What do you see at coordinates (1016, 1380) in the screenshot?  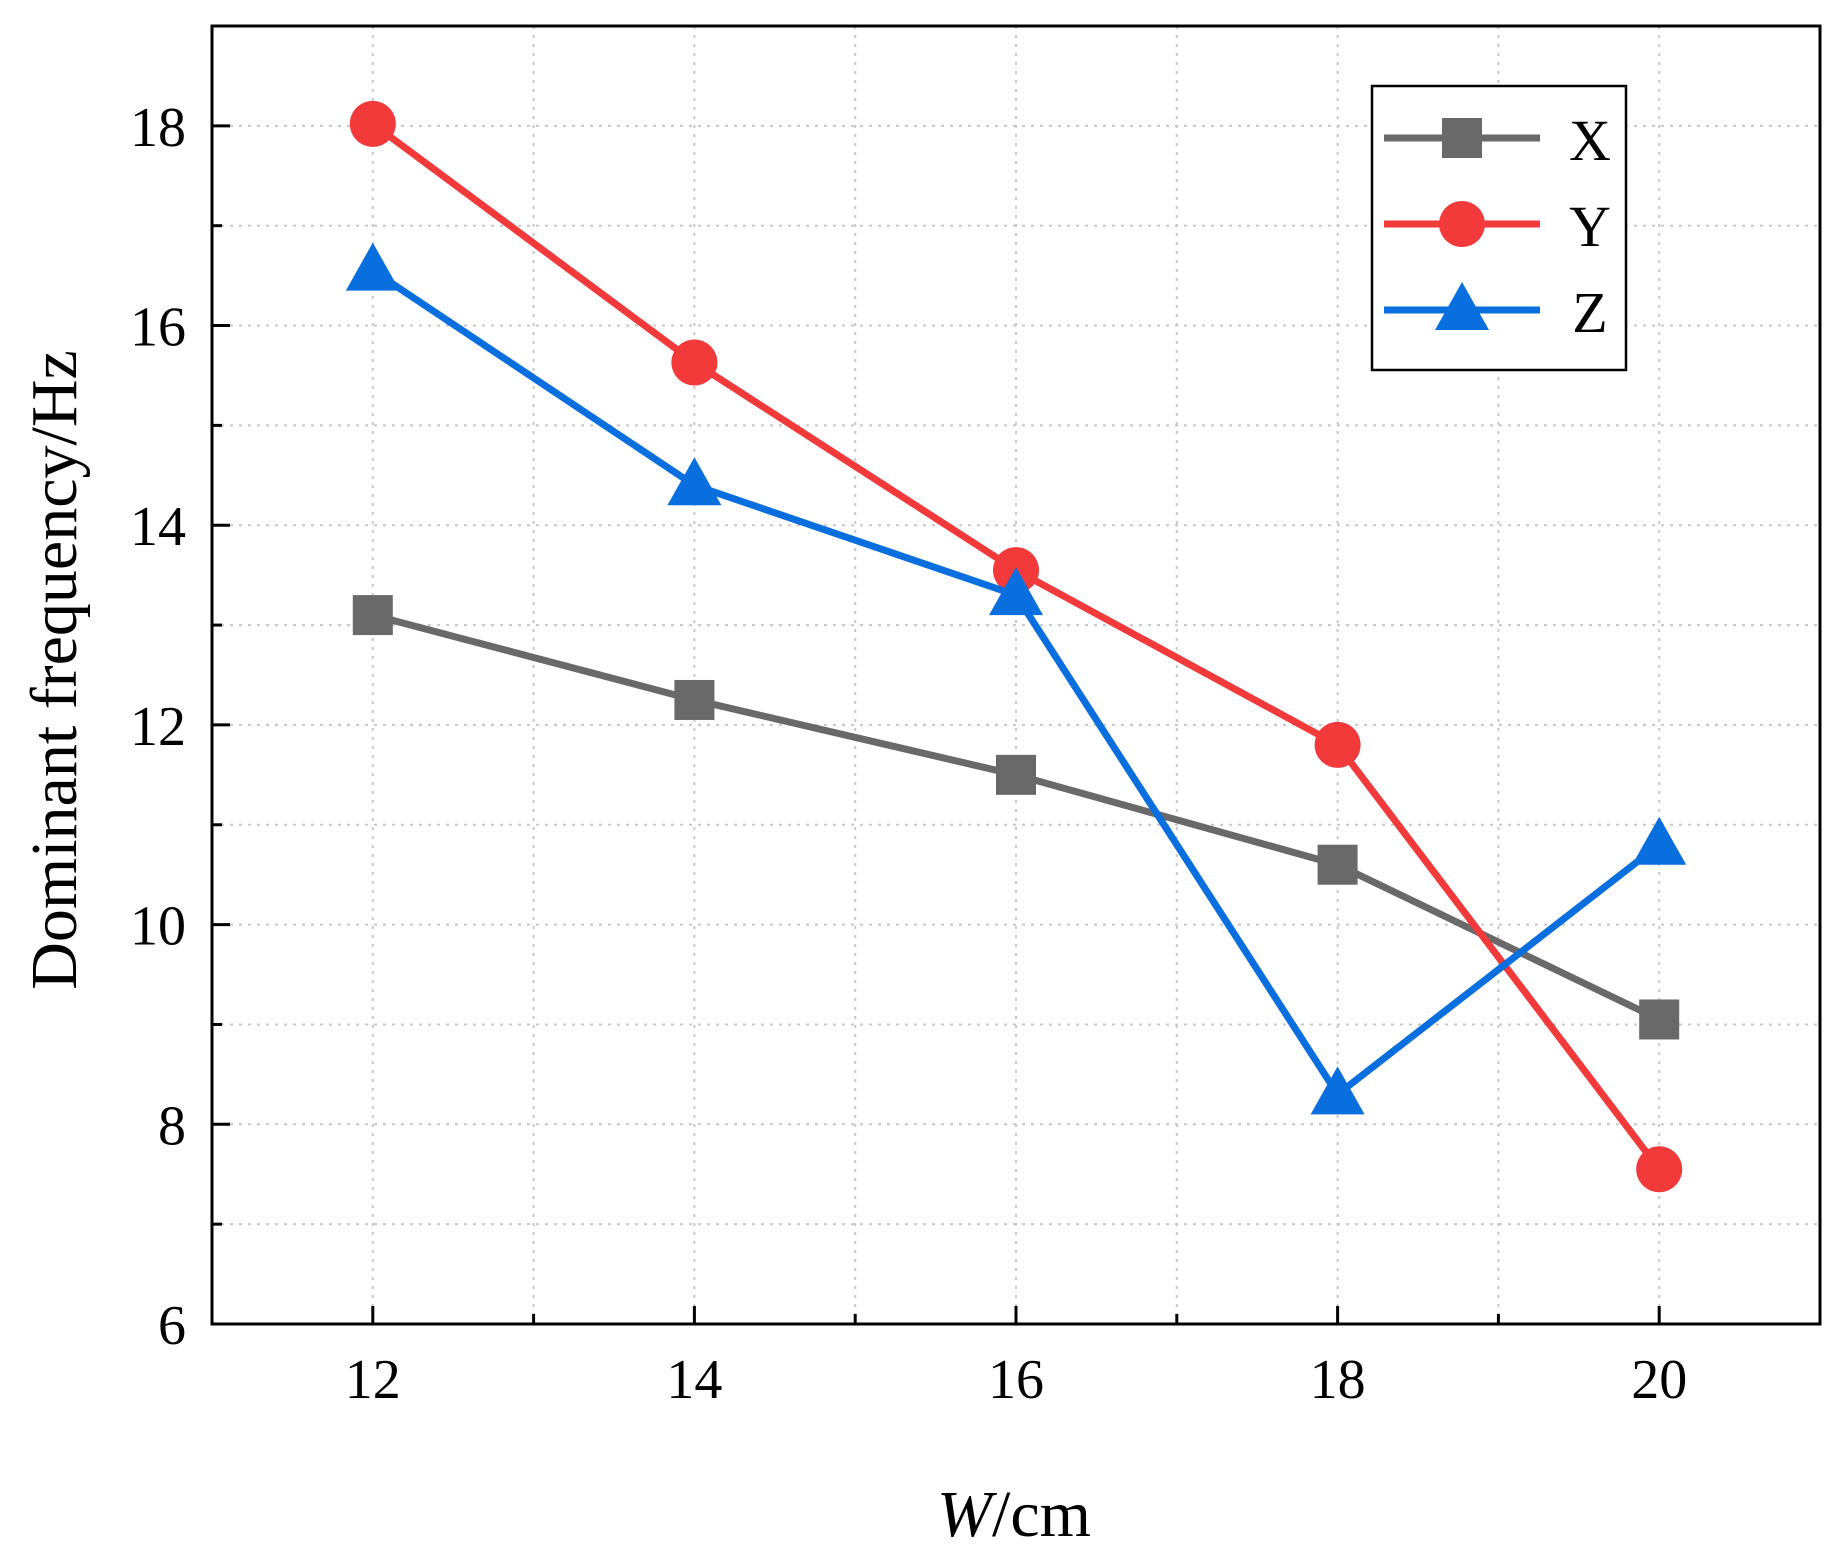 I see `x-tick-label: 16` at bounding box center [1016, 1380].